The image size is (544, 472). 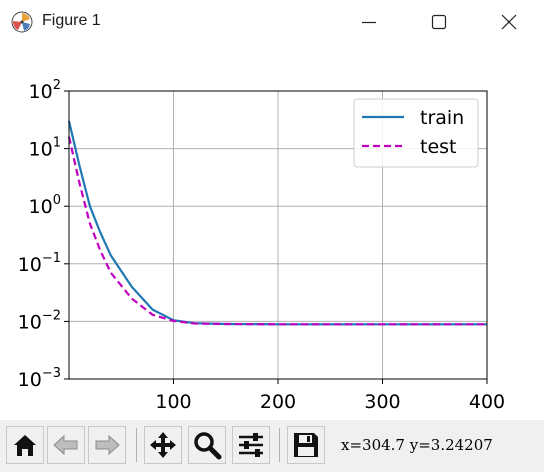 I want to click on y-tick-label: 10⁻², so click(x=39, y=320).